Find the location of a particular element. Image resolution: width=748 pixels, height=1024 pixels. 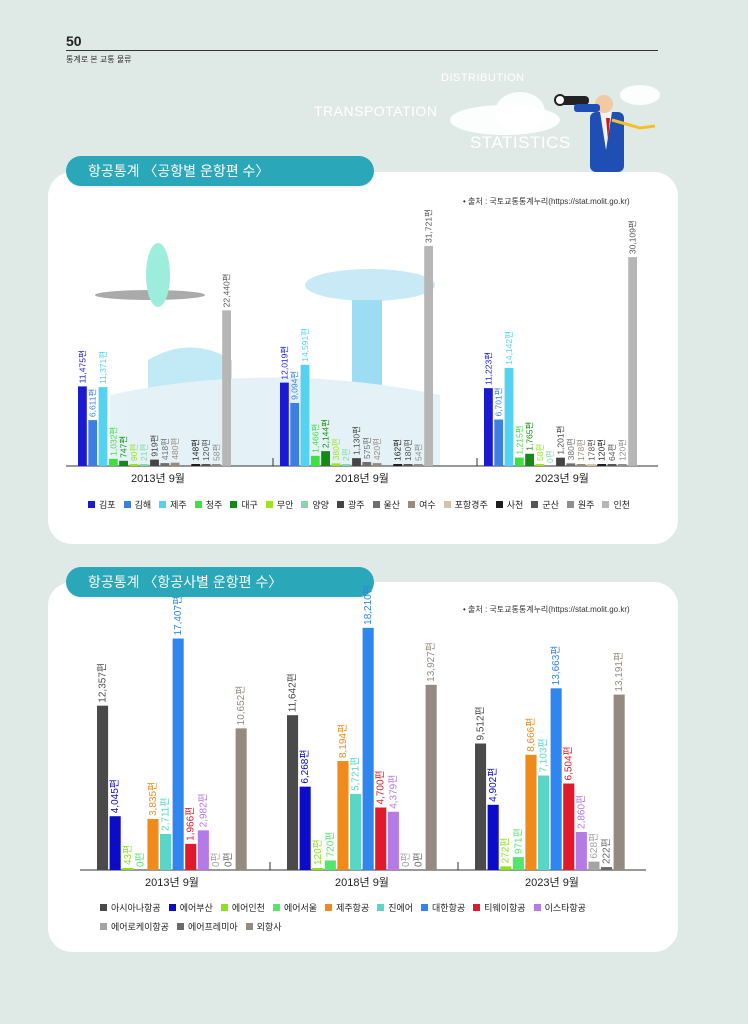

bar-청주 is located at coordinates (315, 460).